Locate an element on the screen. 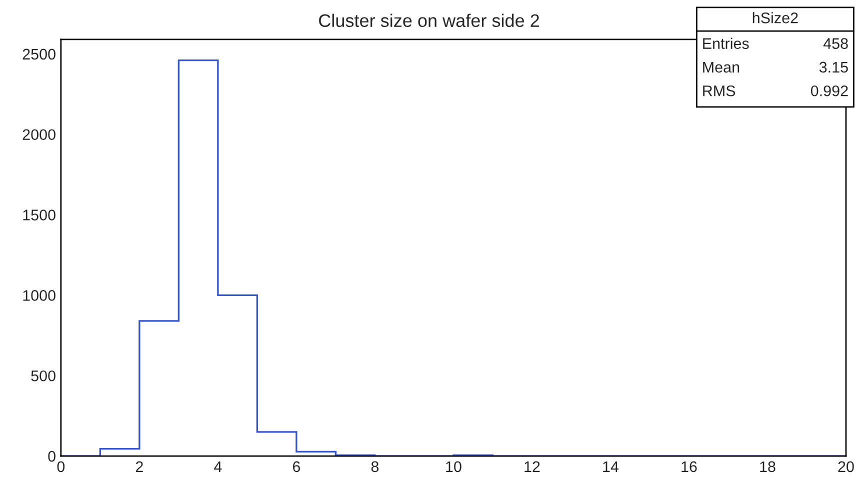  x-tick-label: 10 is located at coordinates (454, 466).